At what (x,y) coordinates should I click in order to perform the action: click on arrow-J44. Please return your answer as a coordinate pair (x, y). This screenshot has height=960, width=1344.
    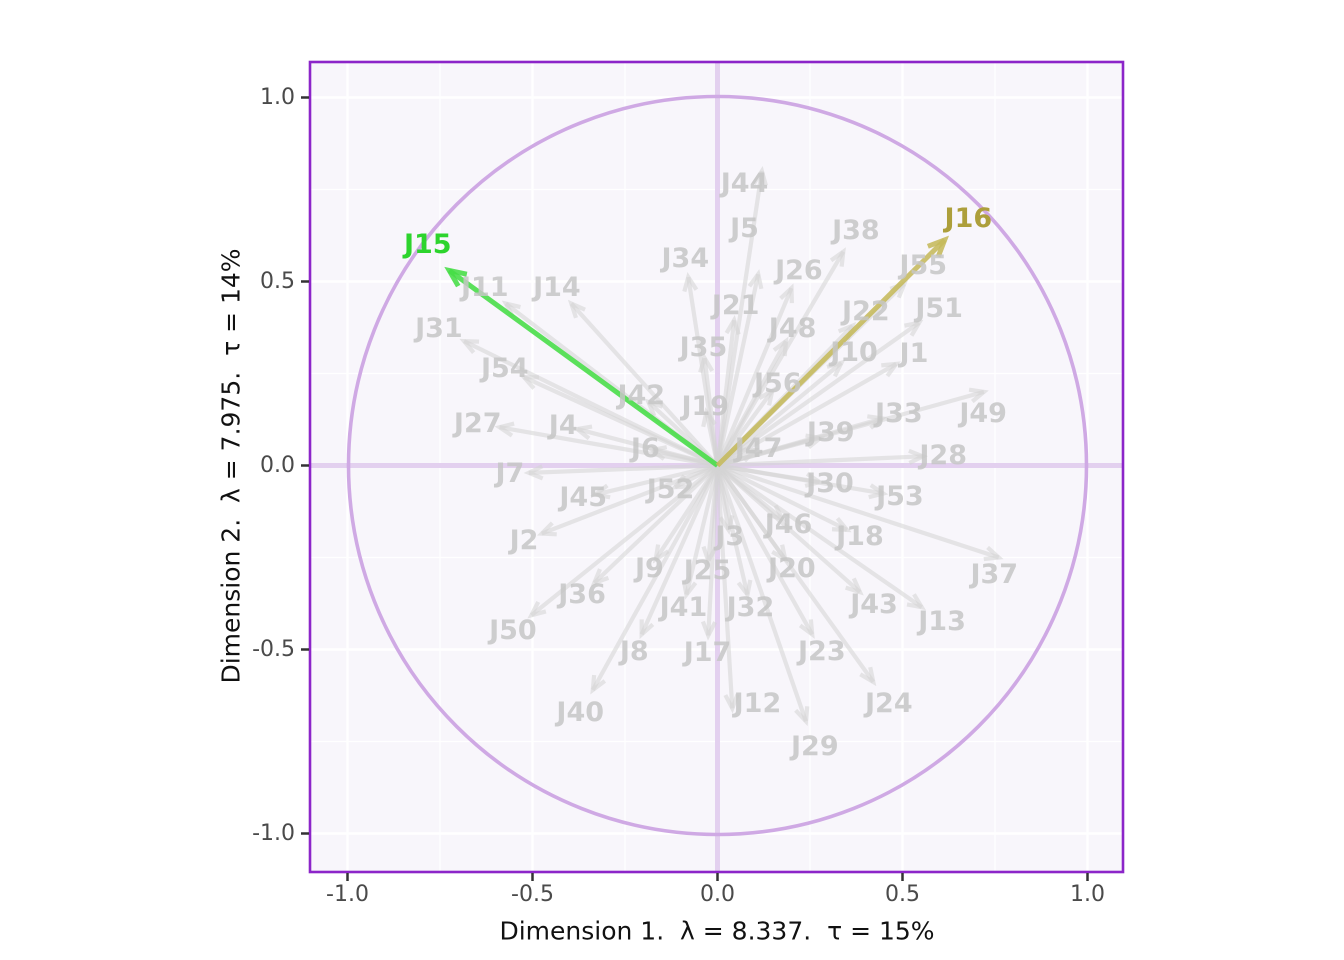
    Looking at the image, I should click on (739, 318).